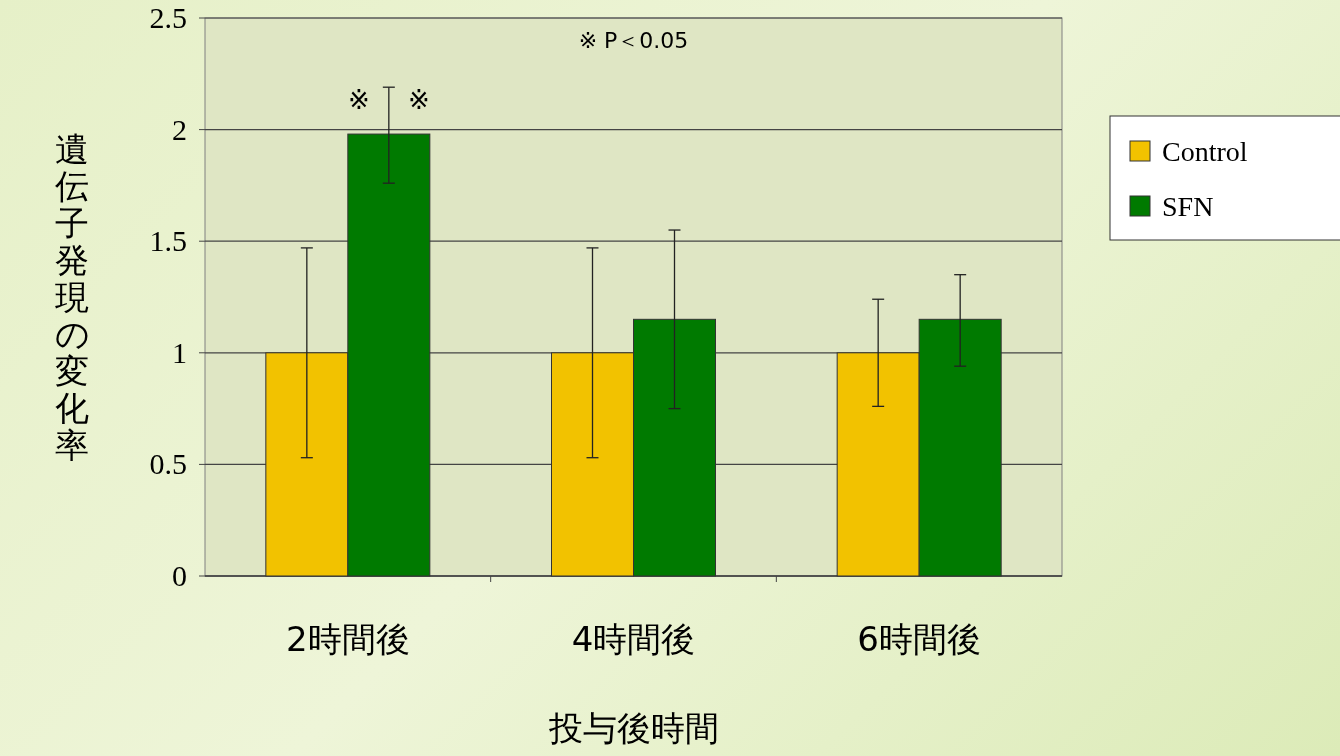 This screenshot has width=1340, height=756. What do you see at coordinates (168, 464) in the screenshot?
I see `y-tick-label: 0.5` at bounding box center [168, 464].